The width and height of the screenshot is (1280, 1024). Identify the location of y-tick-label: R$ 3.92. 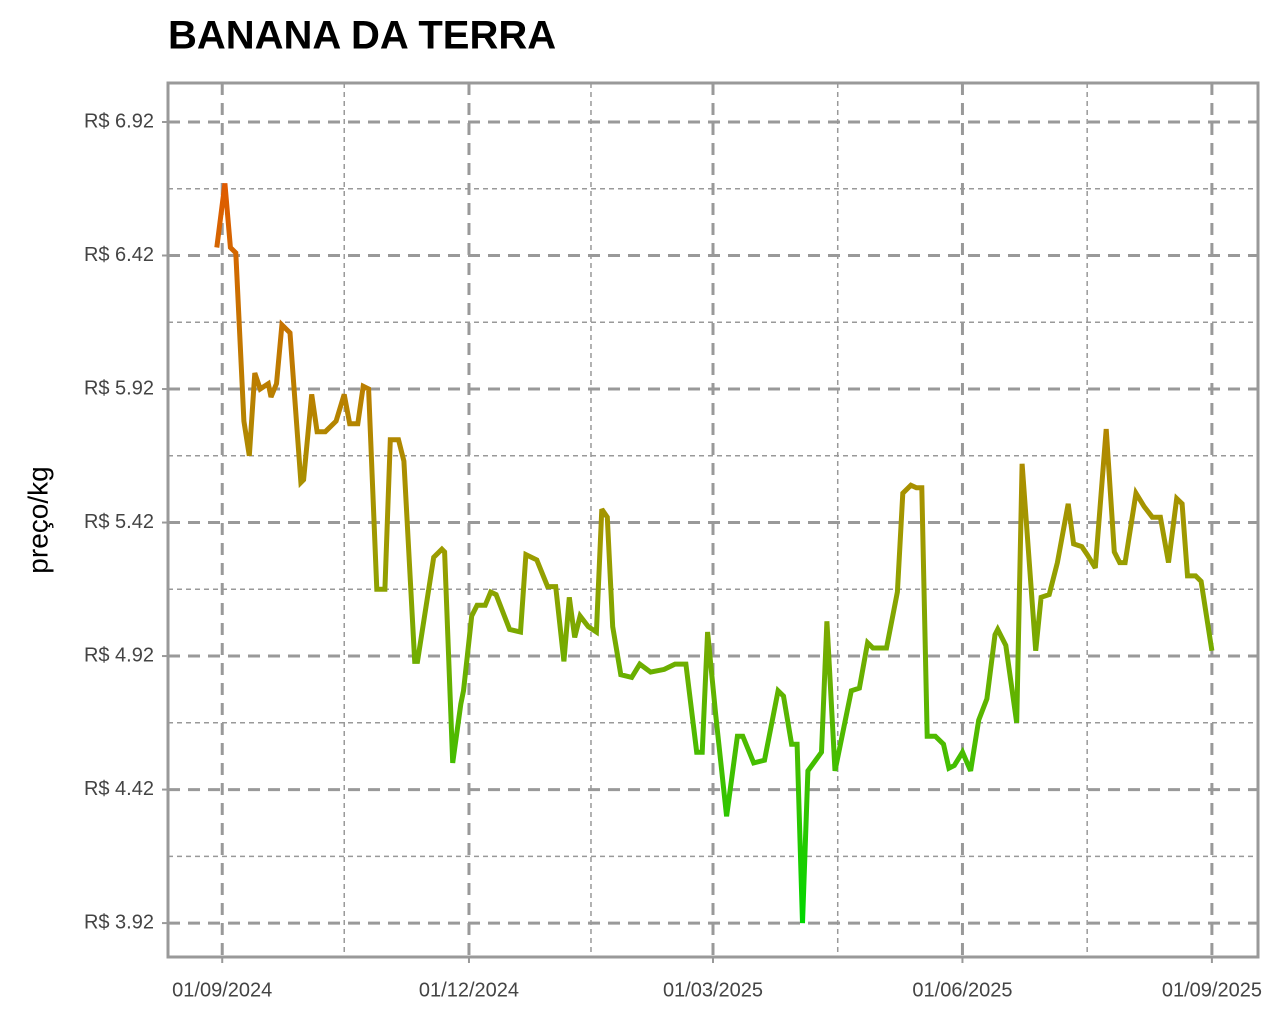
(119, 922).